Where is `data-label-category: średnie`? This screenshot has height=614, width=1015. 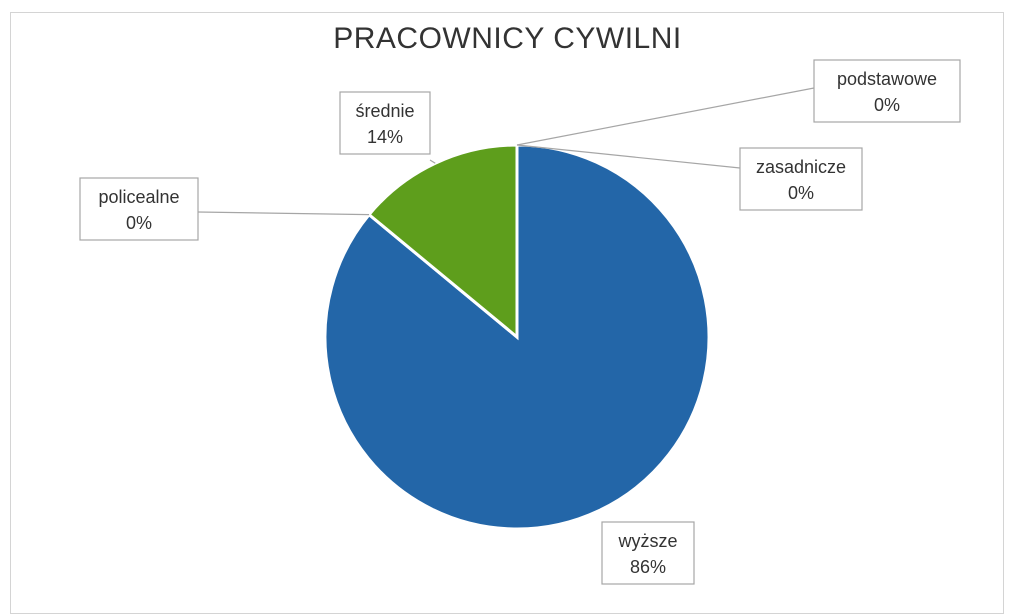 data-label-category: średnie is located at coordinates (384, 111).